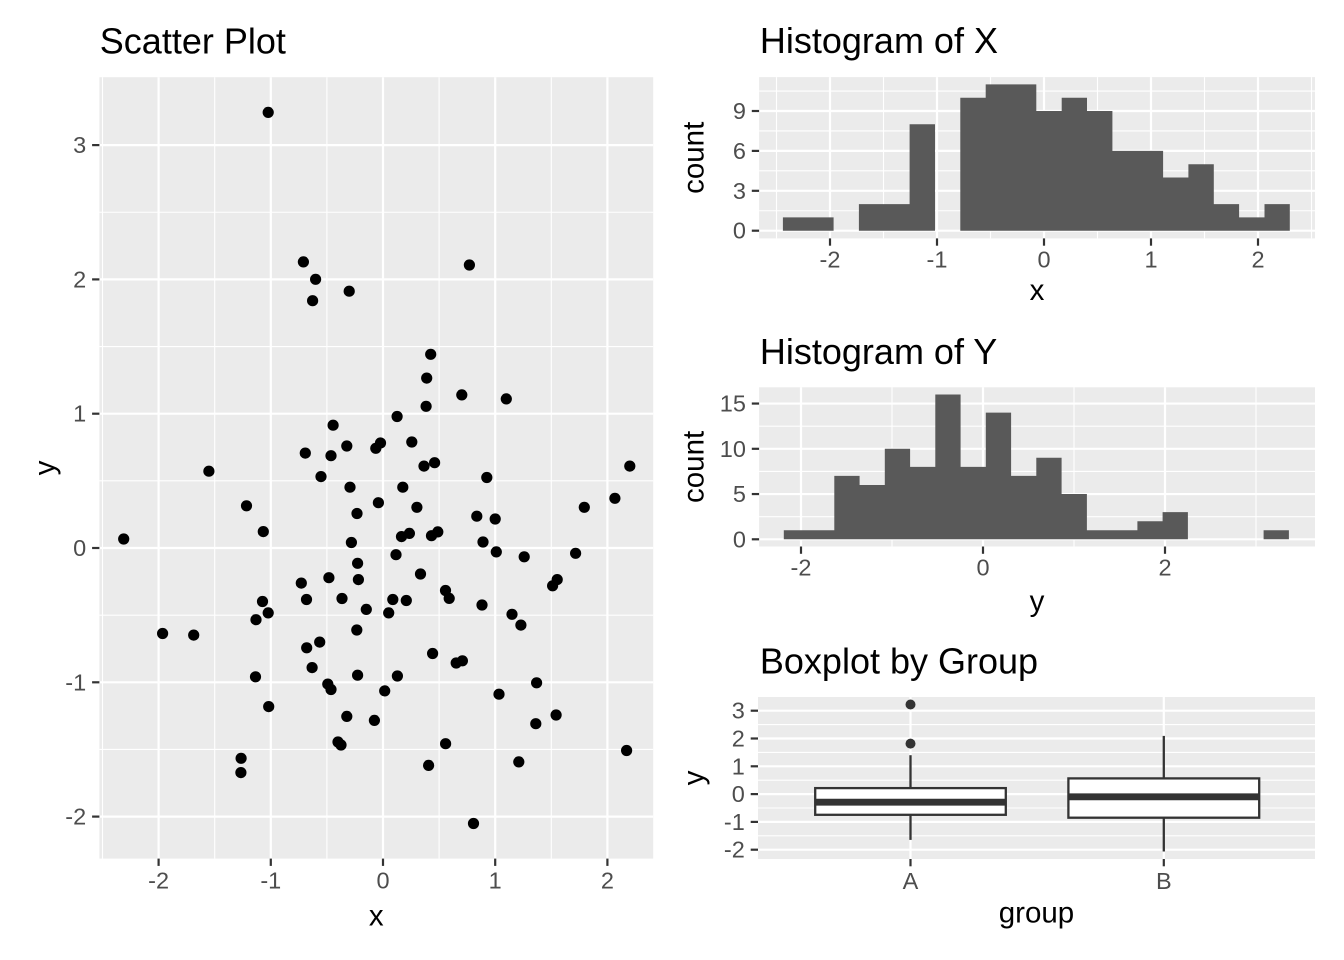  What do you see at coordinates (739, 151) in the screenshot?
I see `svg-text: 6` at bounding box center [739, 151].